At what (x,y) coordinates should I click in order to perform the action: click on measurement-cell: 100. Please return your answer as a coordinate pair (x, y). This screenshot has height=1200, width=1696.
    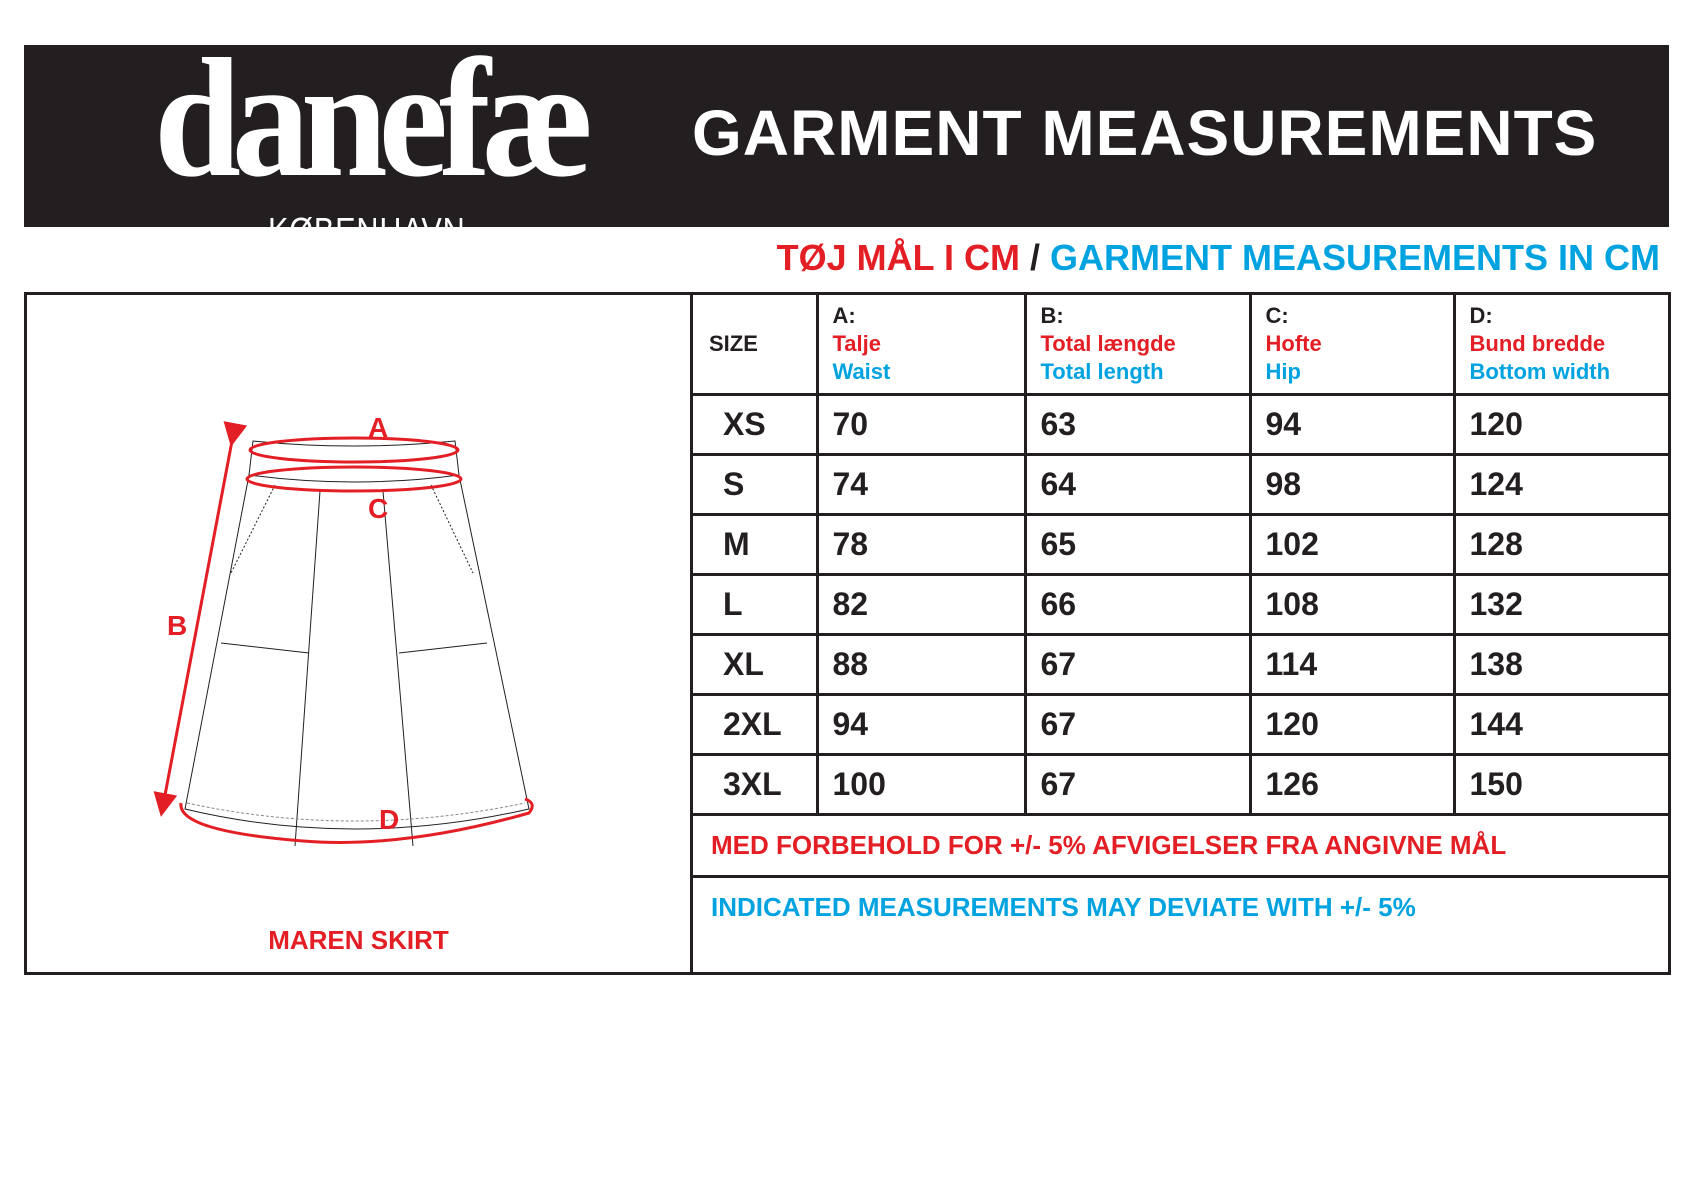
    Looking at the image, I should click on (921, 784).